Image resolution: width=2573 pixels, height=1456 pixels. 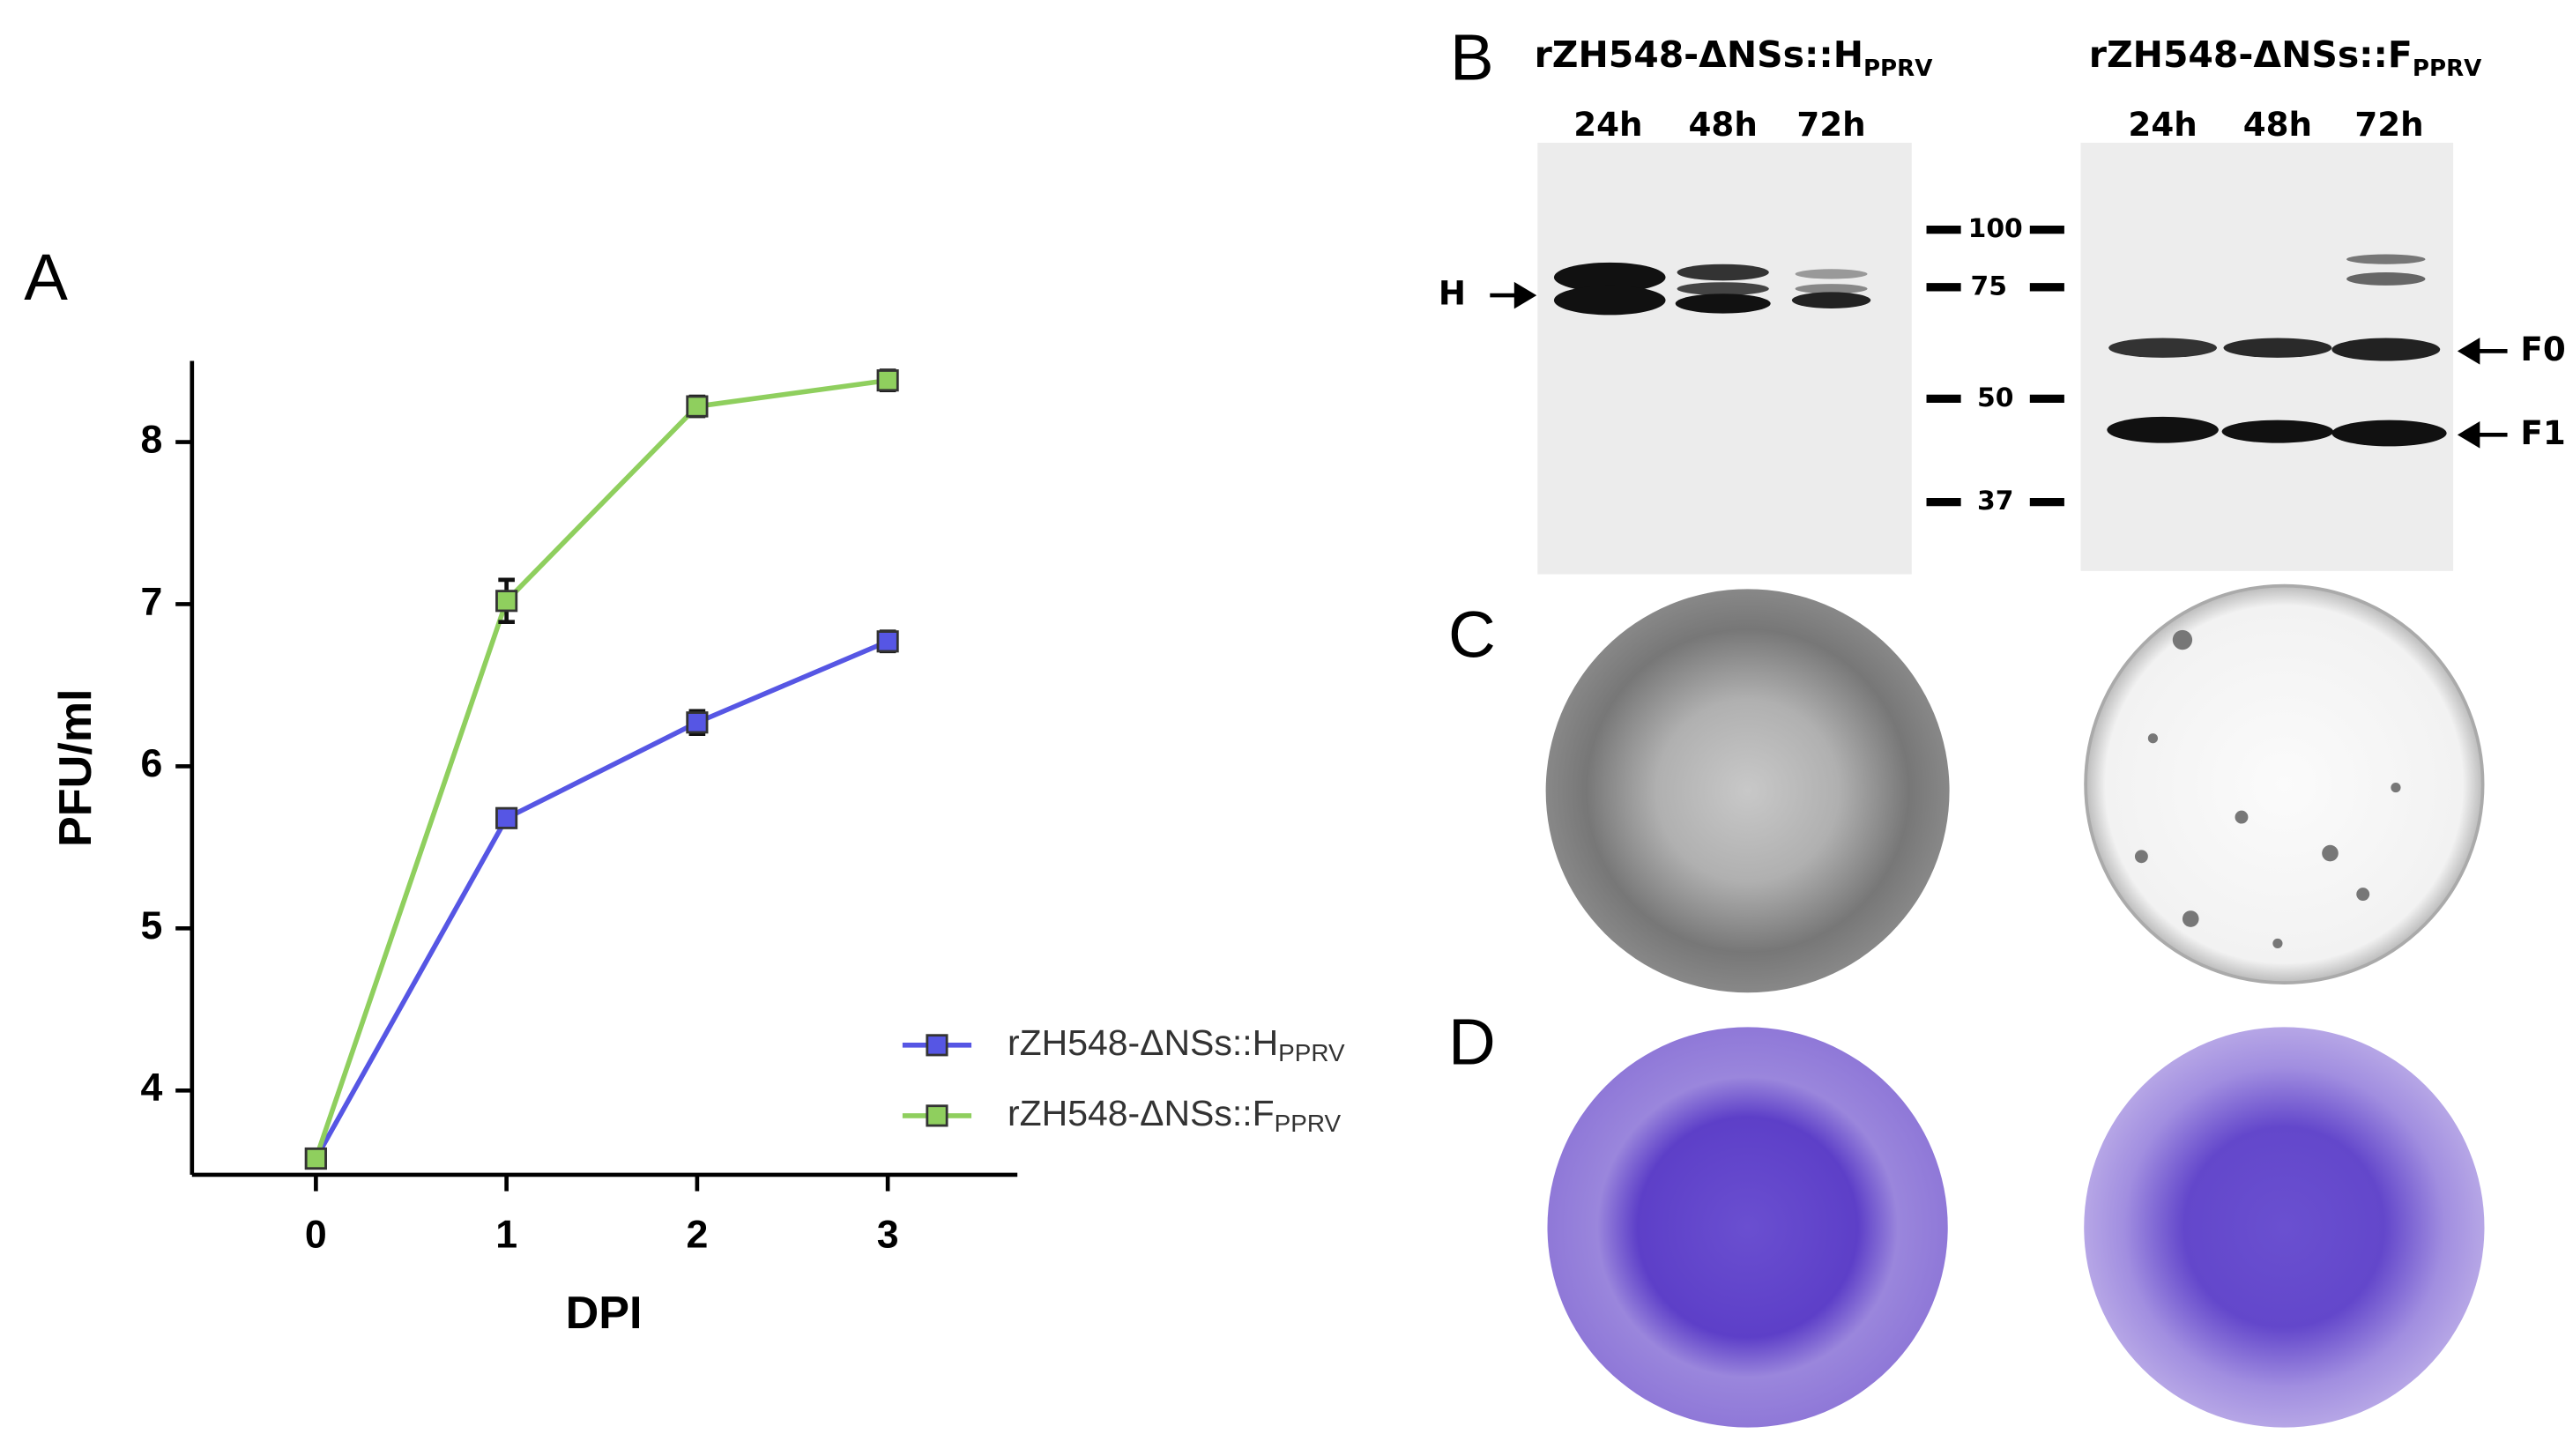 I want to click on panel-label: D, so click(x=1472, y=1041).